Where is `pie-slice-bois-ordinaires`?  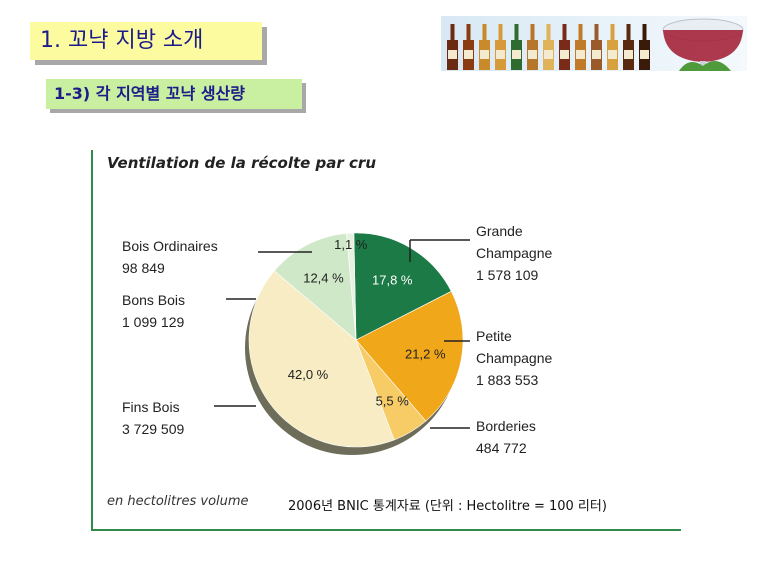 pie-slice-bois-ordinaires is located at coordinates (351, 286).